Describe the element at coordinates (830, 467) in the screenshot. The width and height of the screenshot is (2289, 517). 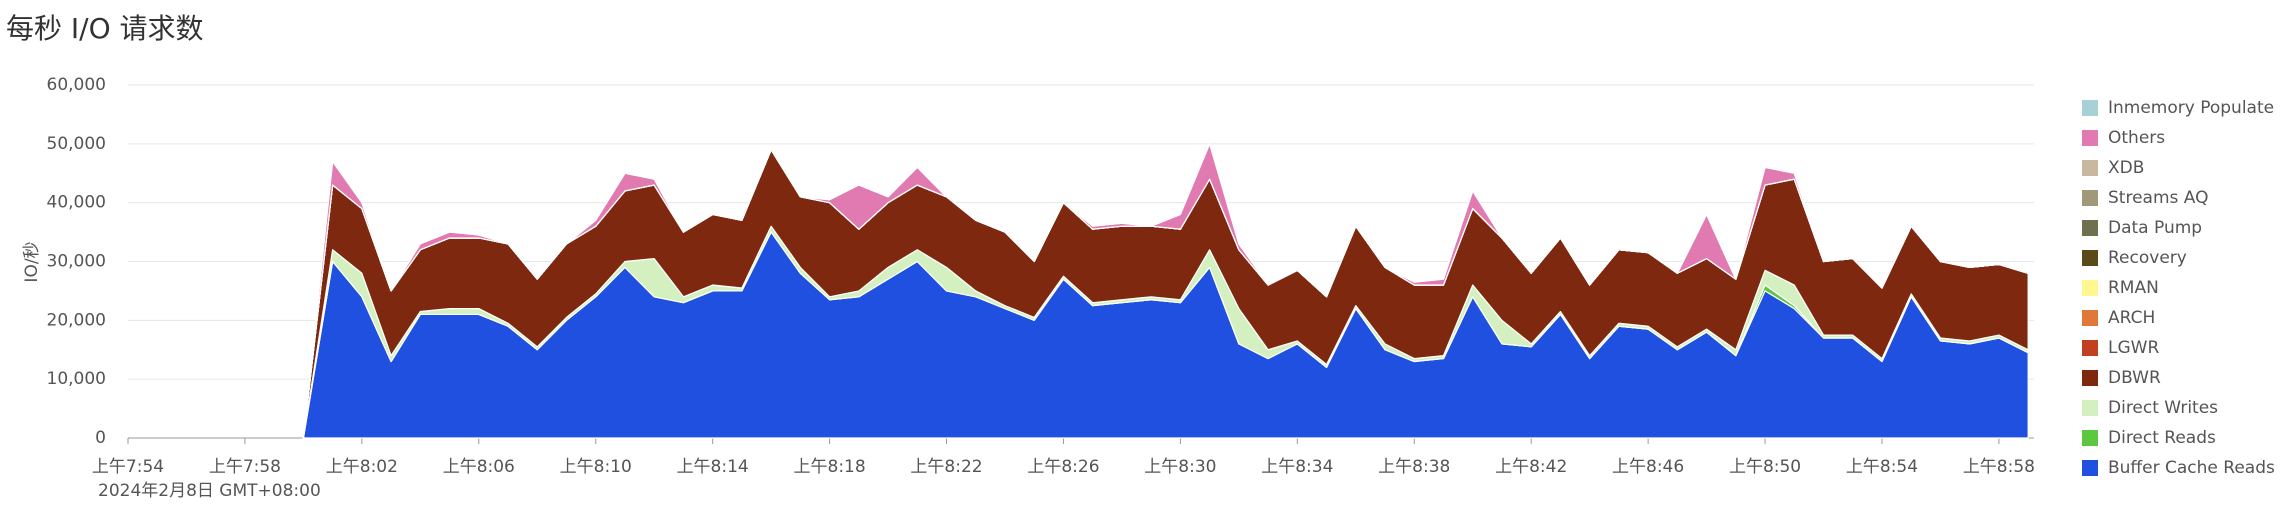
I see `x-tick-label: 上午8:18` at that location.